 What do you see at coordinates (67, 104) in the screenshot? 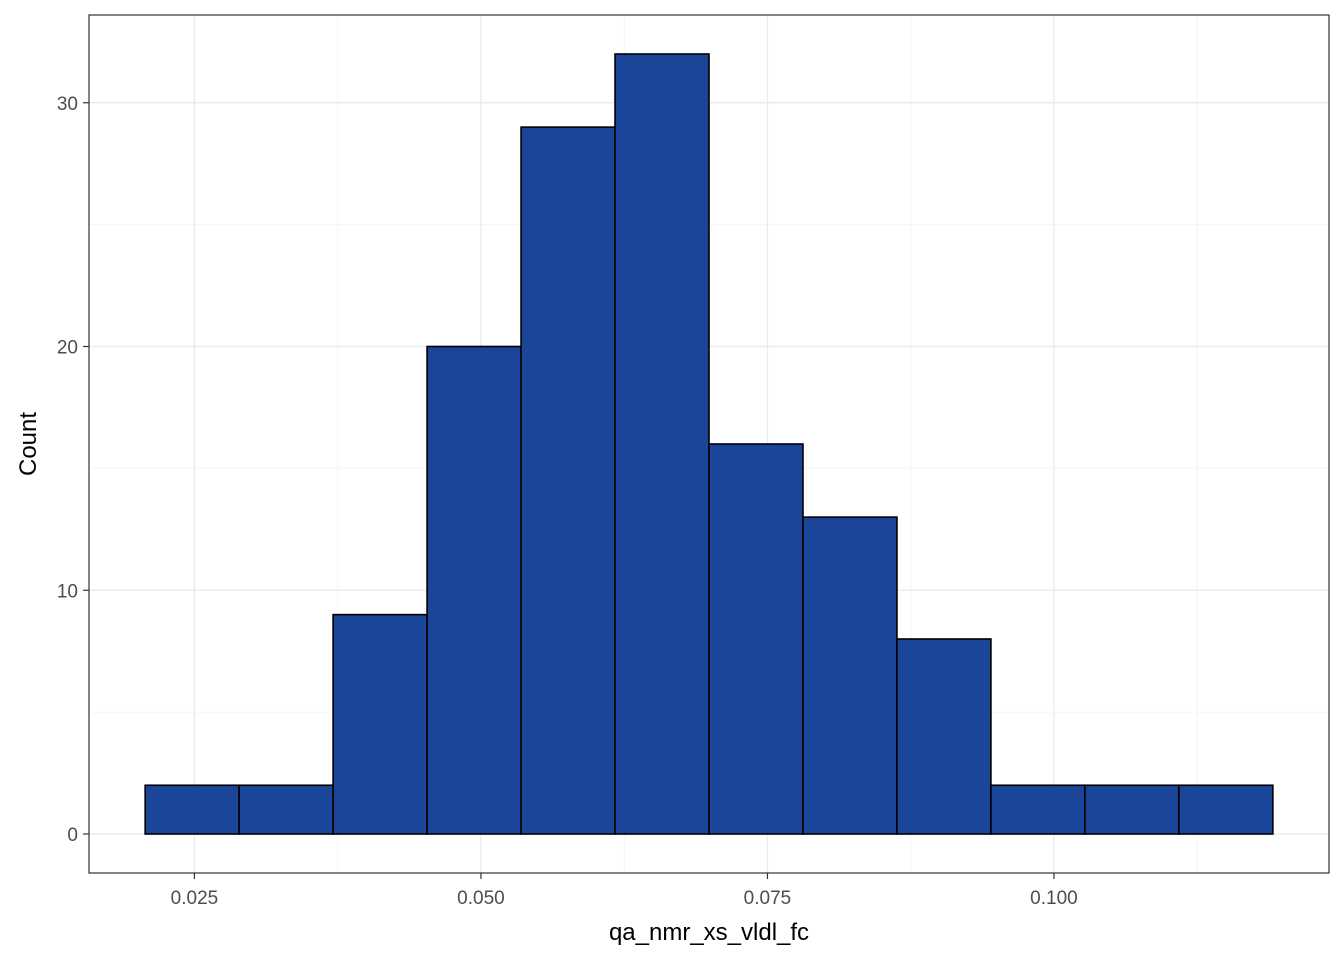
I see `y-tick-label: 30` at bounding box center [67, 104].